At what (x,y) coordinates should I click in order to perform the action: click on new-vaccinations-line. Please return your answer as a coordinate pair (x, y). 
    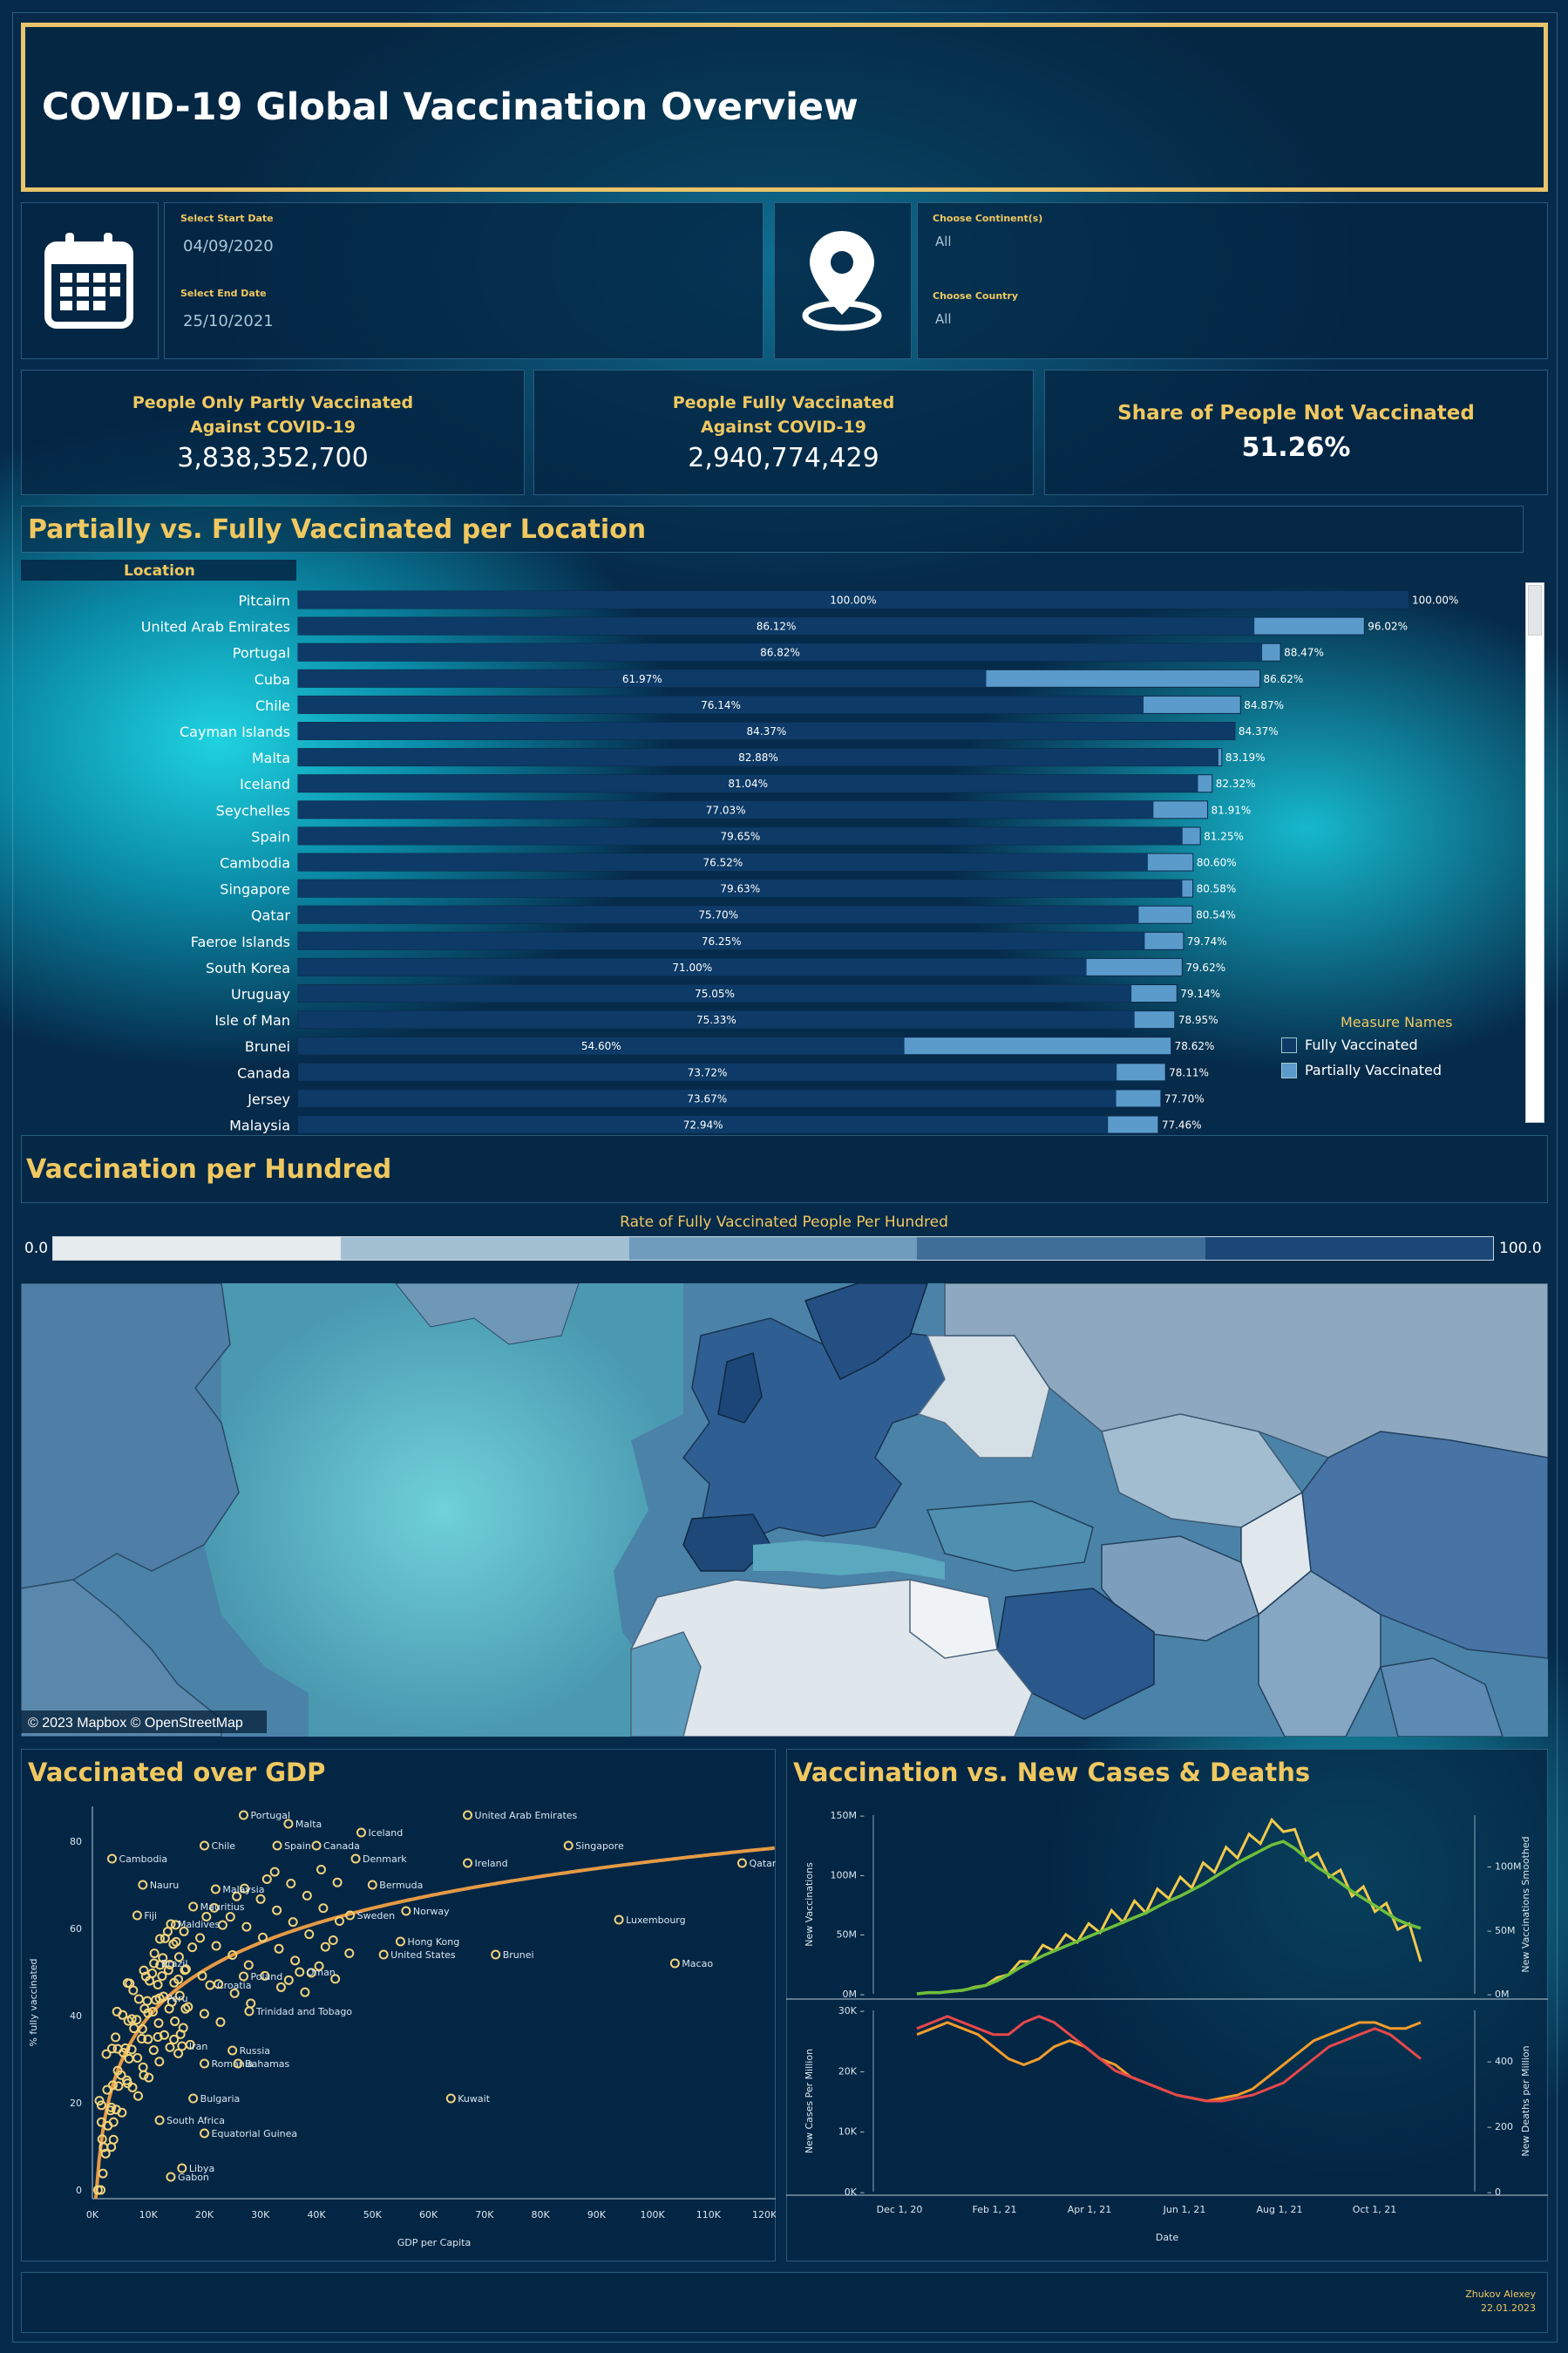
    Looking at the image, I should click on (1169, 1907).